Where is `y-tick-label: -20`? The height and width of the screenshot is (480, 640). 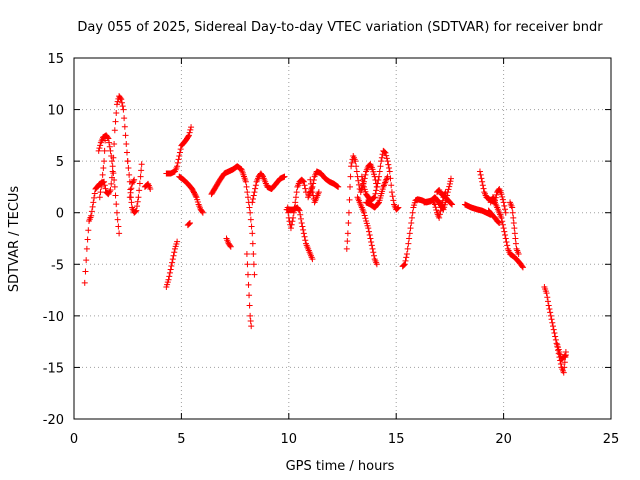 y-tick-label: -20 is located at coordinates (53, 420).